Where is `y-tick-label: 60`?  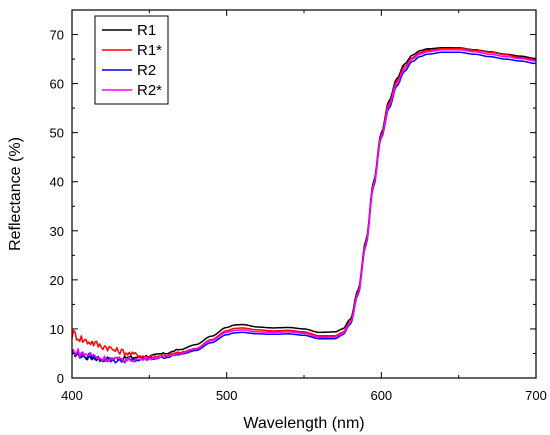 y-tick-label: 60 is located at coordinates (57, 84).